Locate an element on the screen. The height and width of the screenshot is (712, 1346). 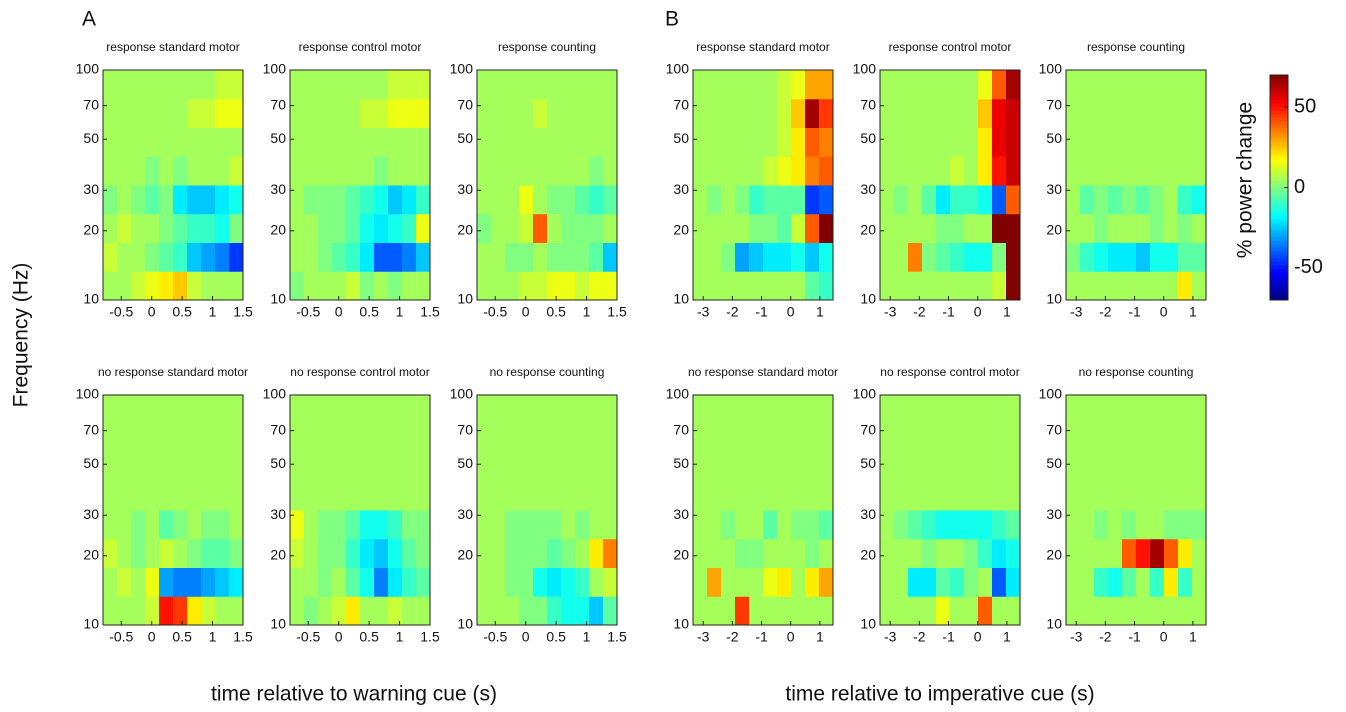
y-tick-label: 50 is located at coordinates (681, 138).